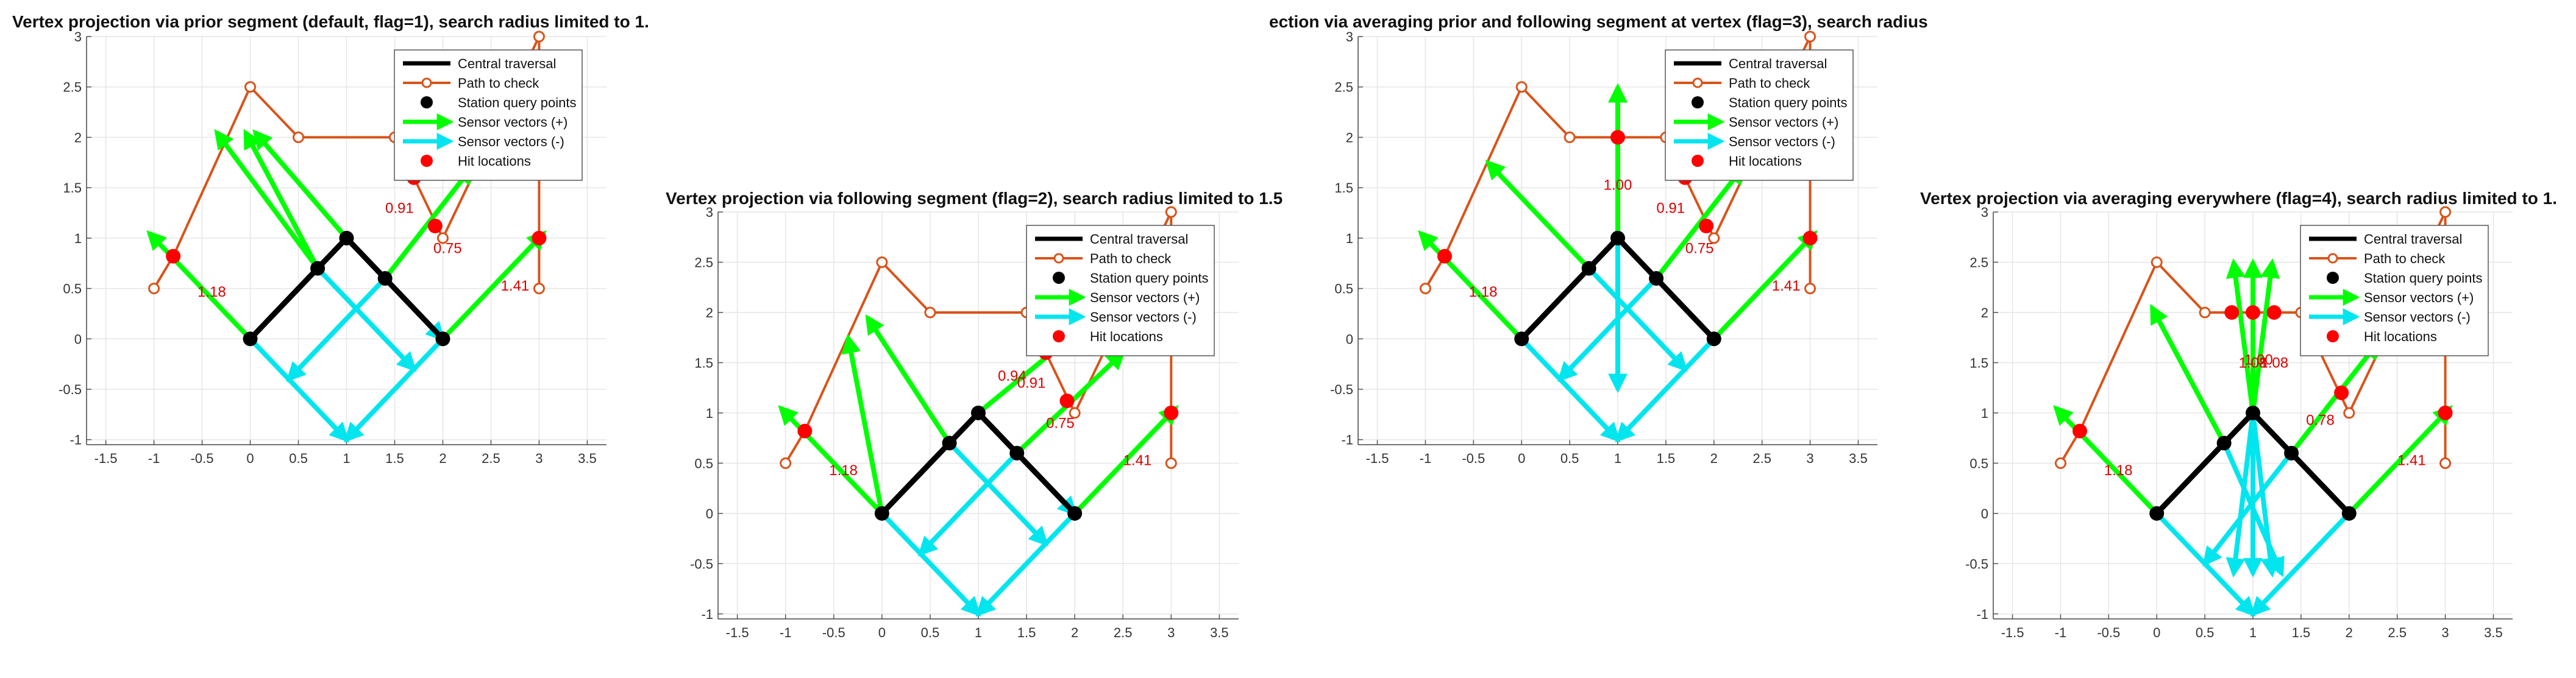 The width and height of the screenshot is (2576, 678). I want to click on legend-label: Central traversal, so click(1139, 239).